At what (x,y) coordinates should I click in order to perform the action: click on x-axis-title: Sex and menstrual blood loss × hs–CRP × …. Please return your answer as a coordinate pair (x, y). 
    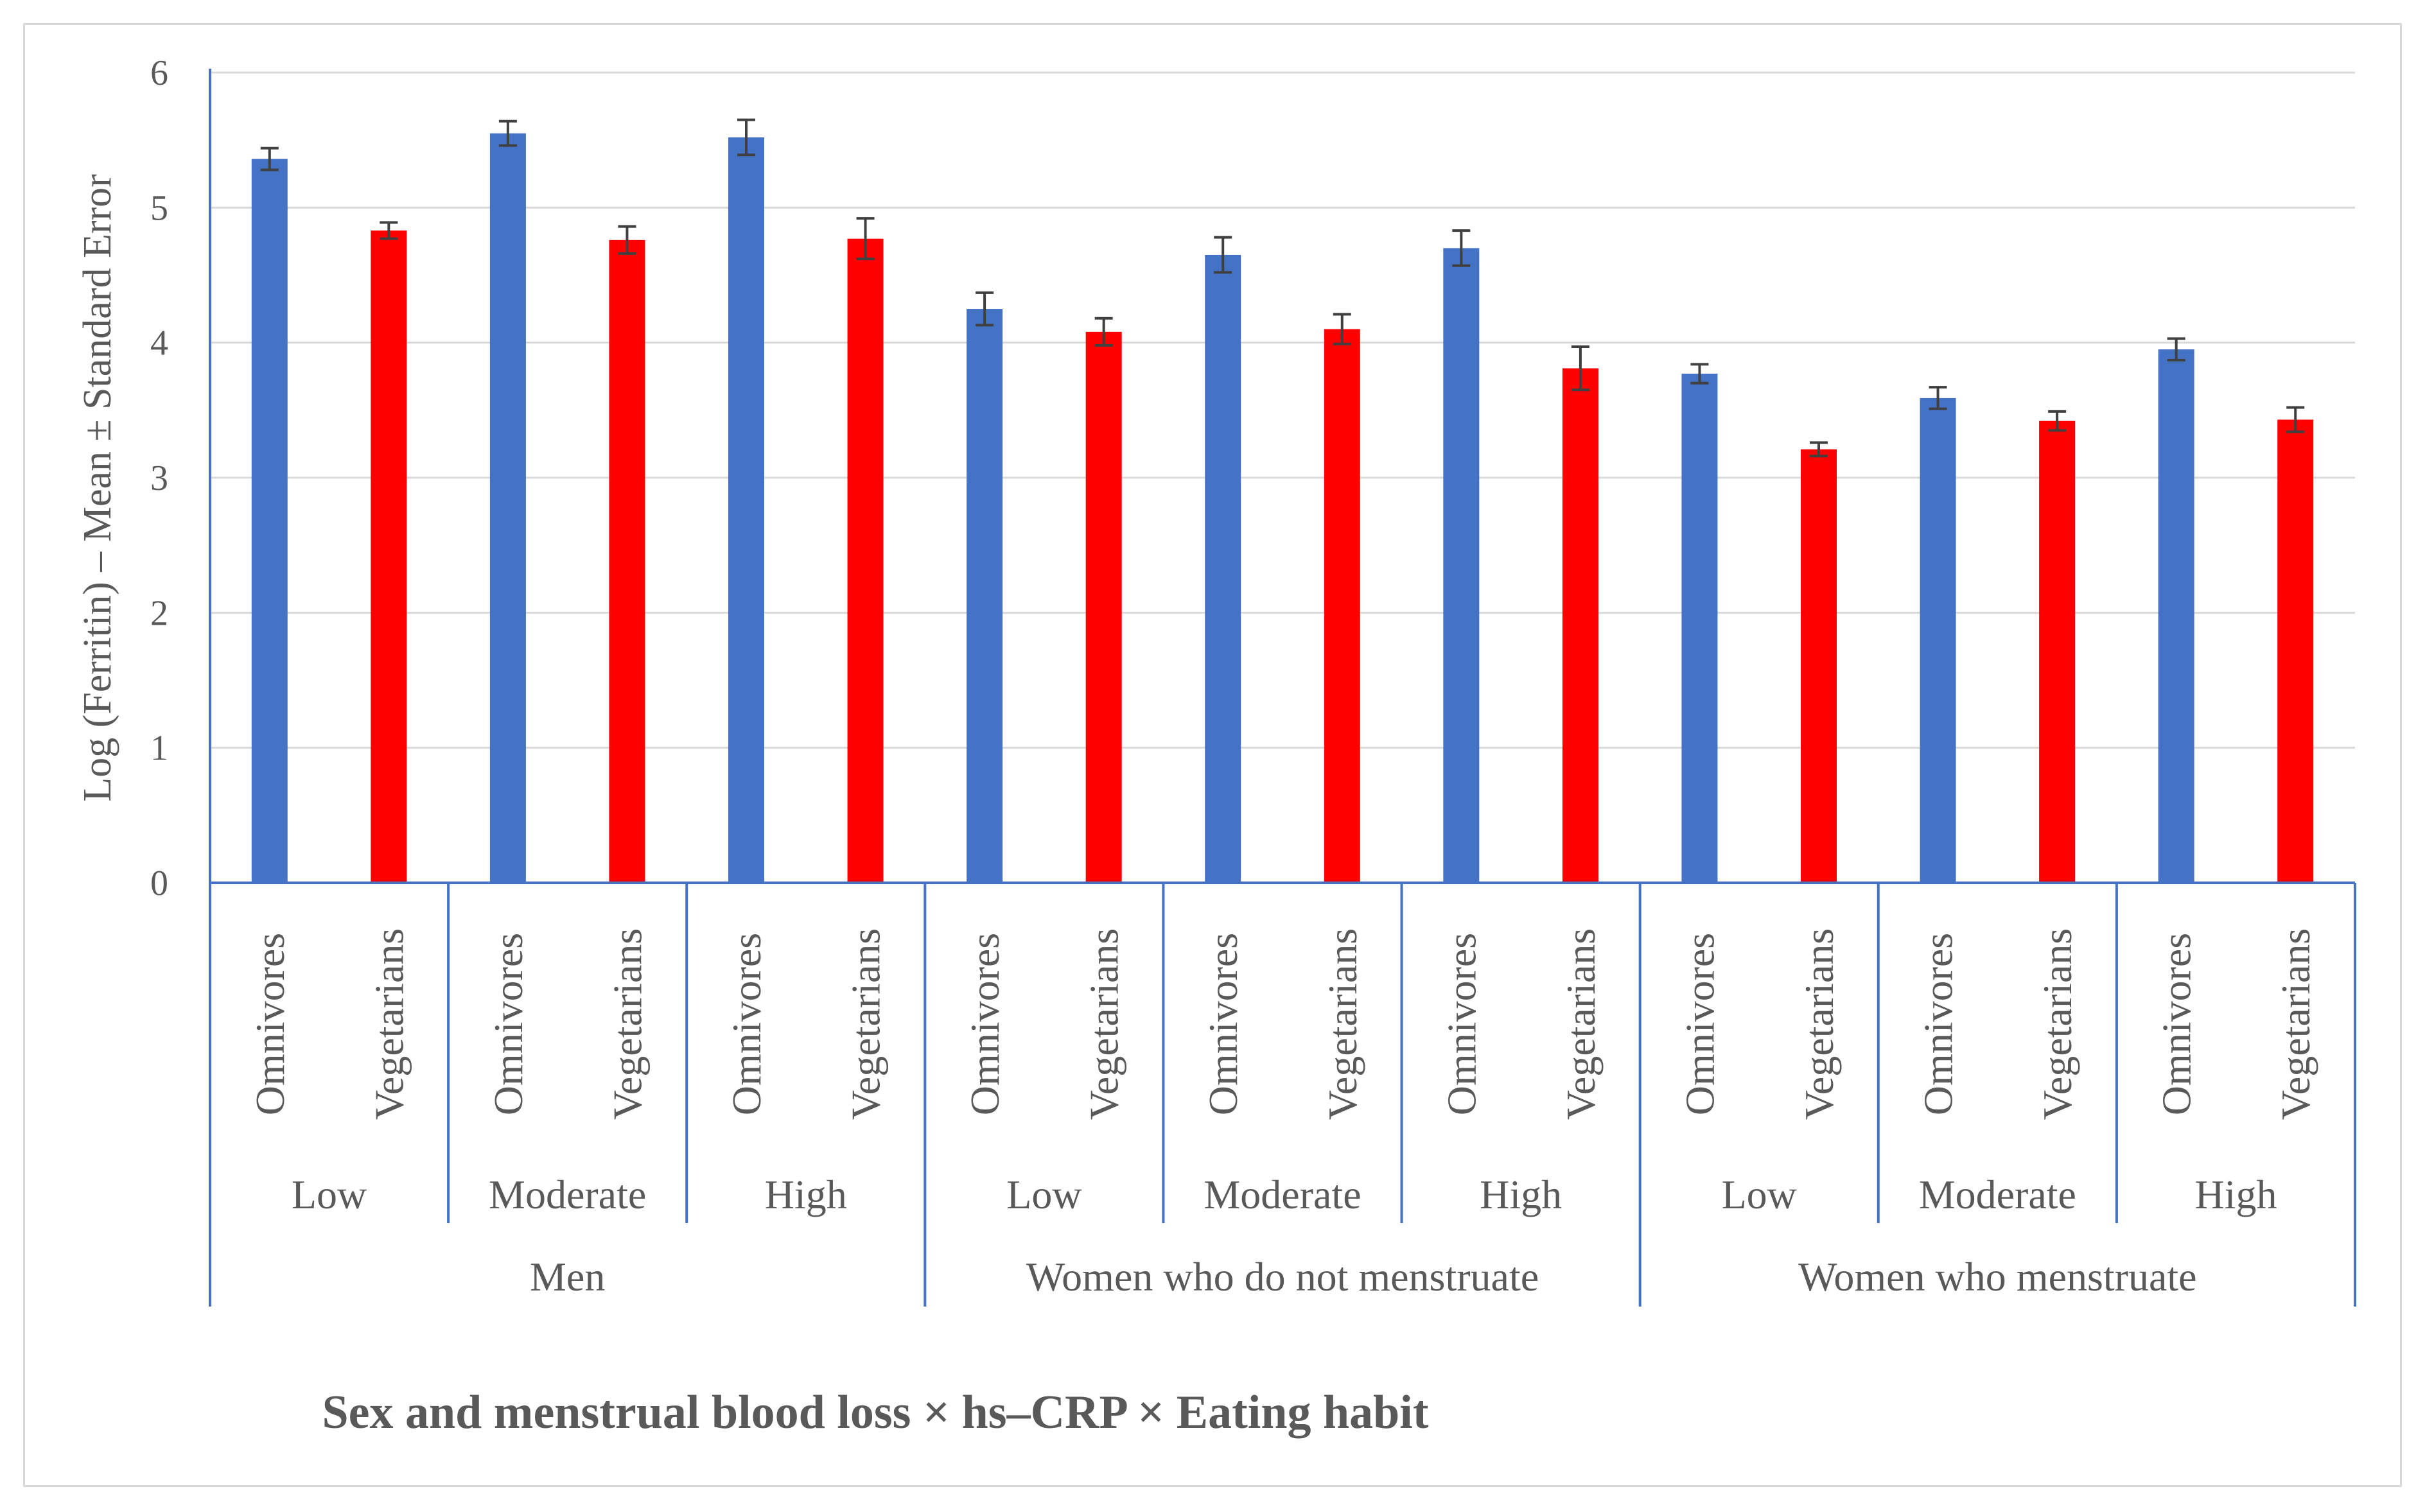
    Looking at the image, I should click on (875, 1412).